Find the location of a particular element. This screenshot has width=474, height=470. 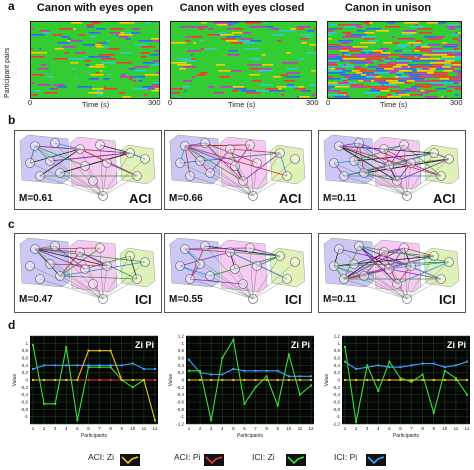

x-tick-label: 2 is located at coordinates (44, 428).